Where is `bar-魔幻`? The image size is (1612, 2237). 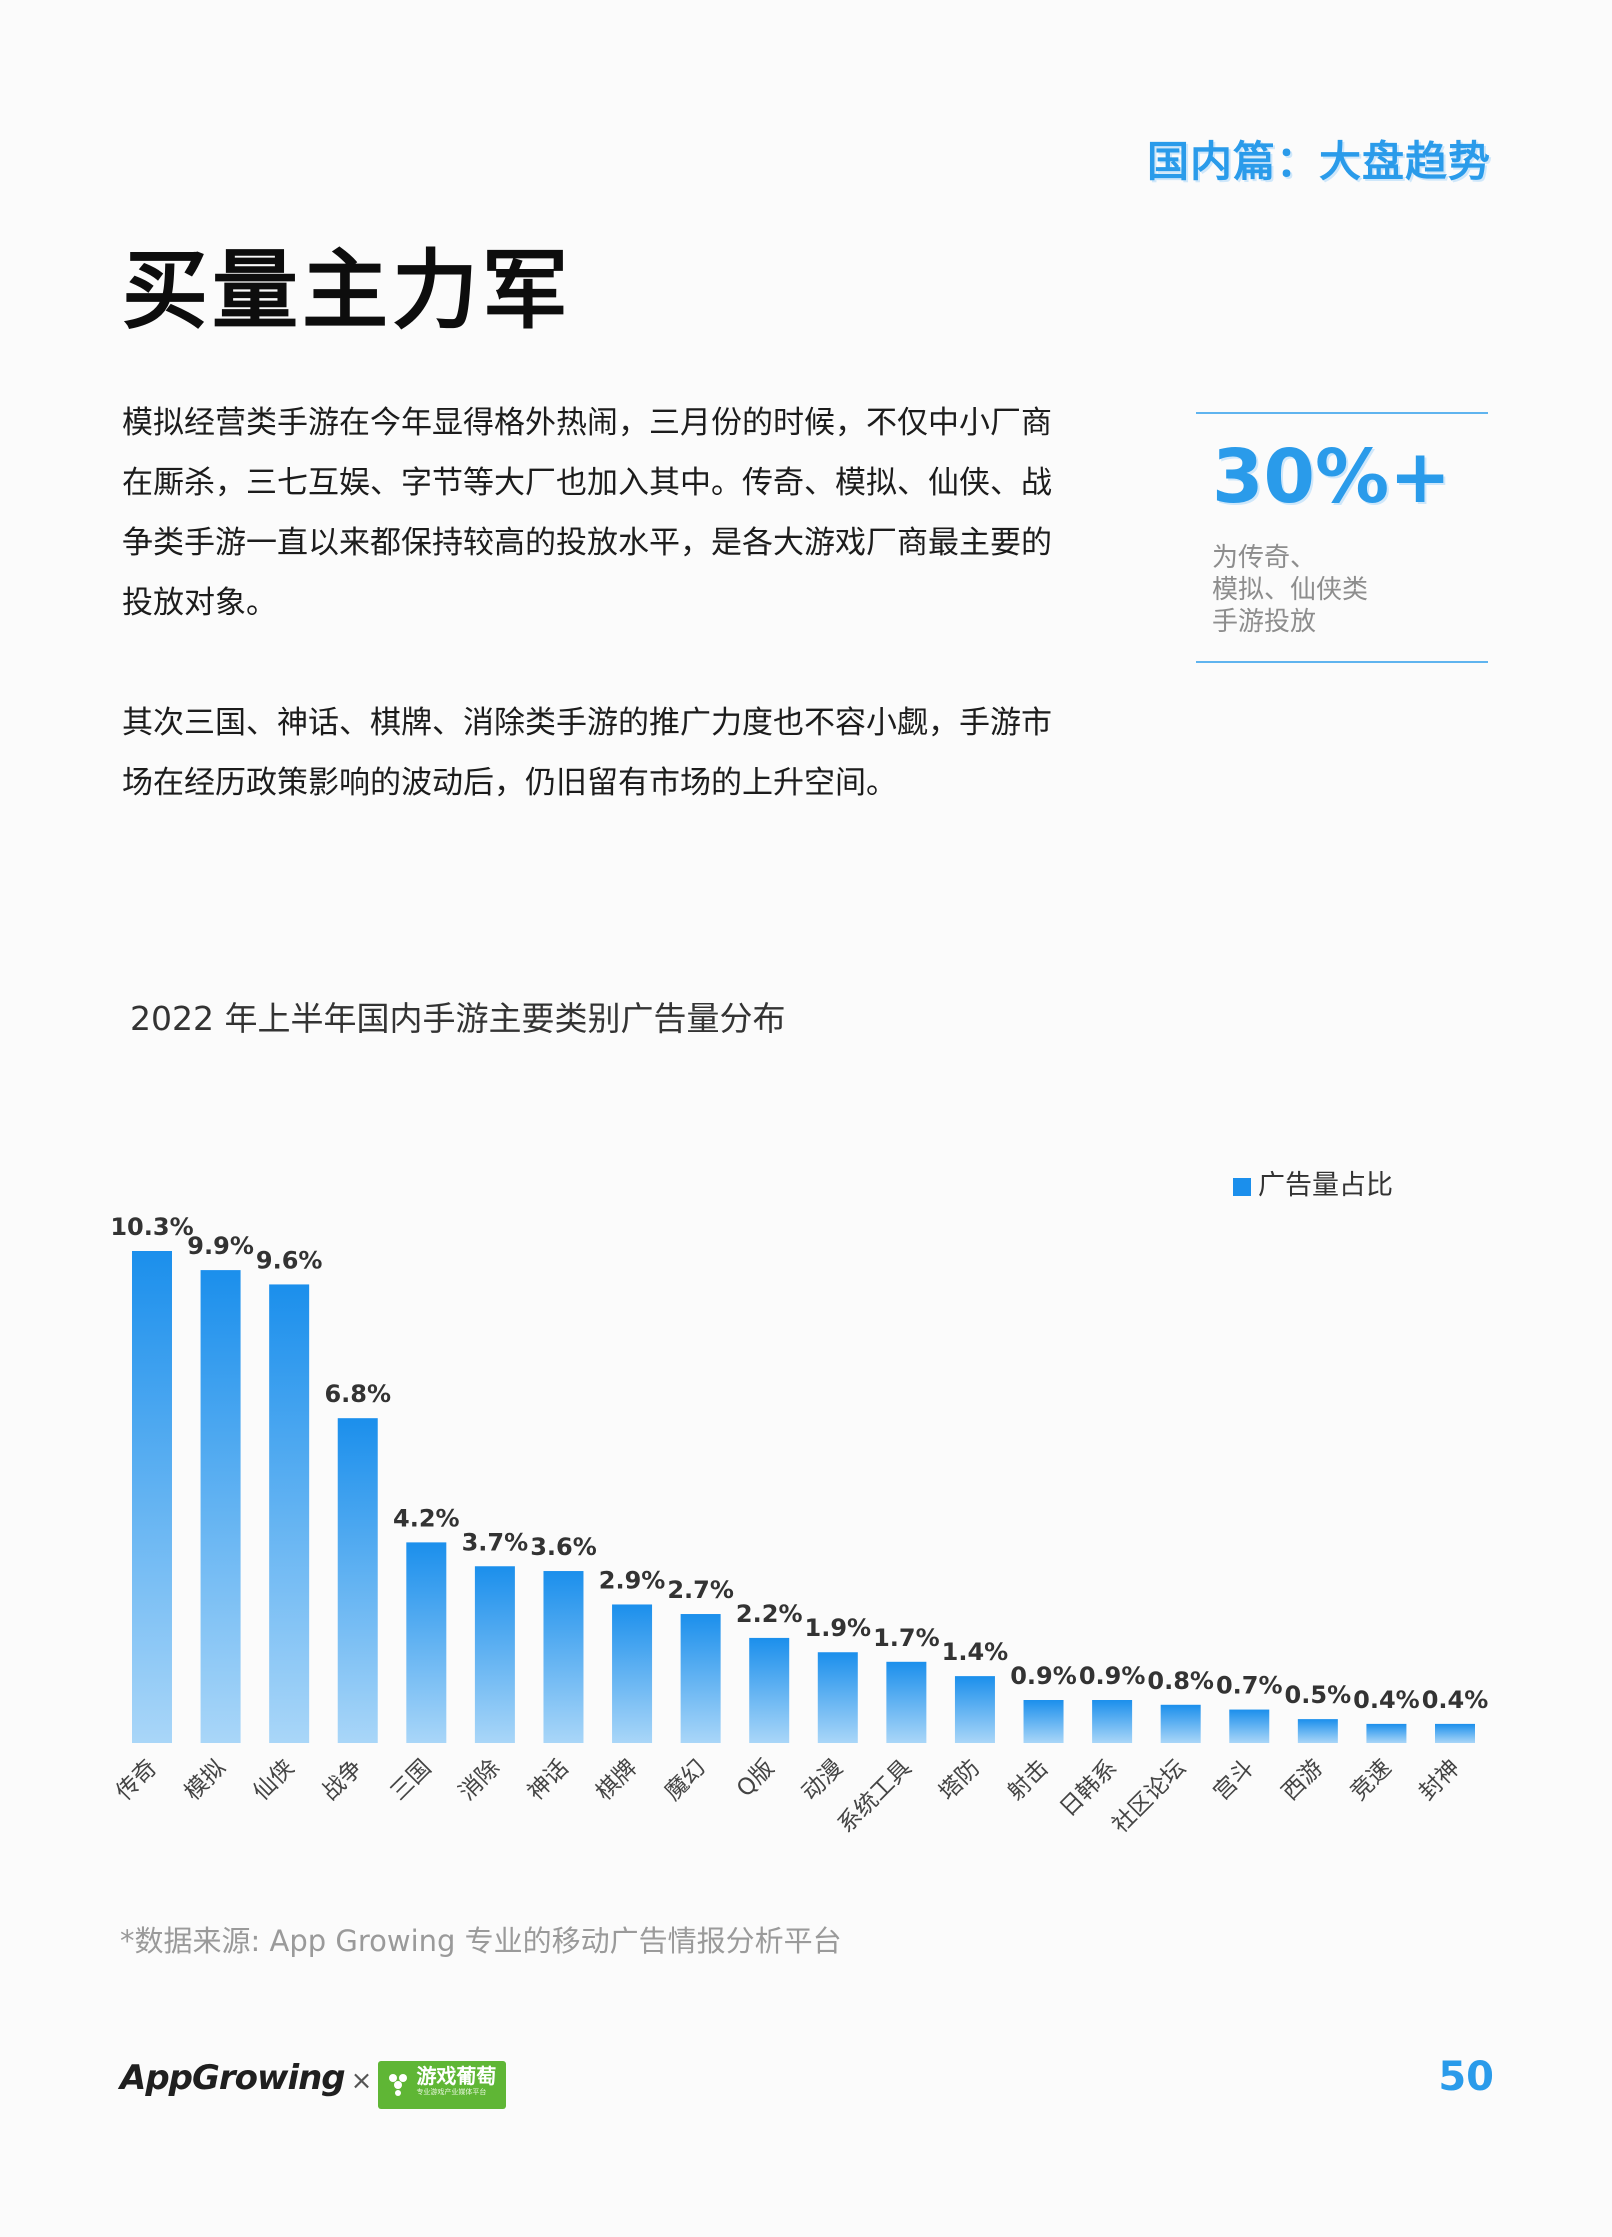
bar-魔幻 is located at coordinates (700, 1678).